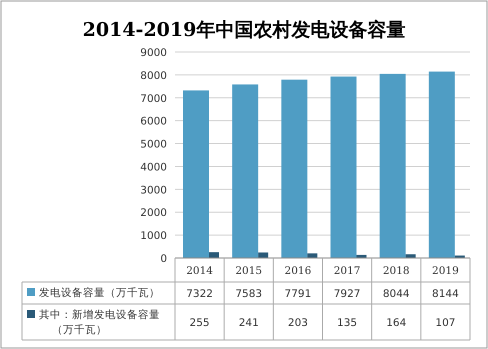 Image resolution: width=488 pixels, height=349 pixels. What do you see at coordinates (347, 323) in the screenshot?
I see `data-label: 135` at bounding box center [347, 323].